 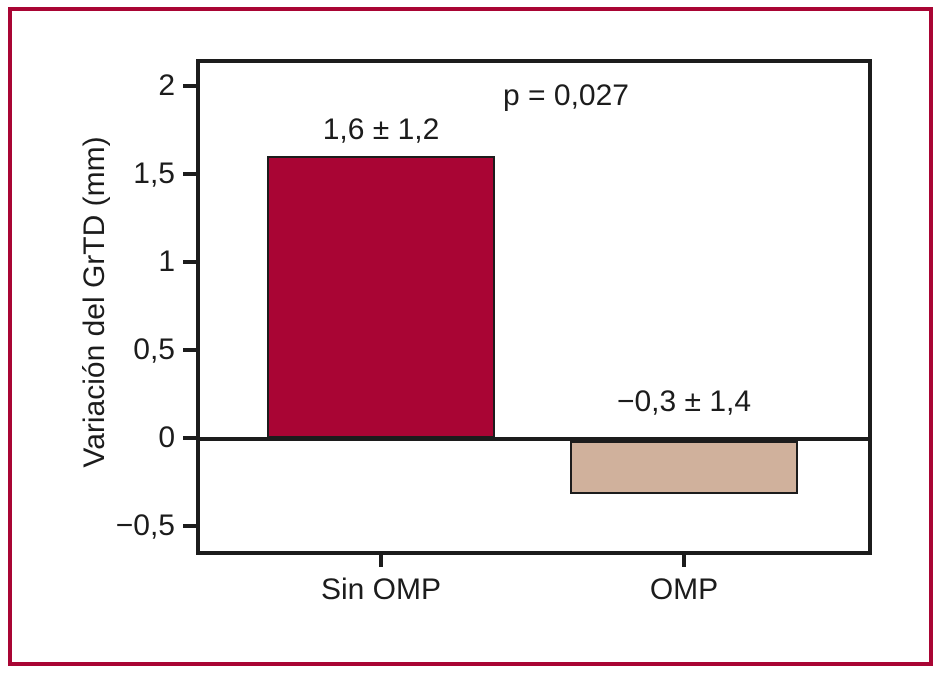 What do you see at coordinates (381, 297) in the screenshot?
I see `bar-sin-omp` at bounding box center [381, 297].